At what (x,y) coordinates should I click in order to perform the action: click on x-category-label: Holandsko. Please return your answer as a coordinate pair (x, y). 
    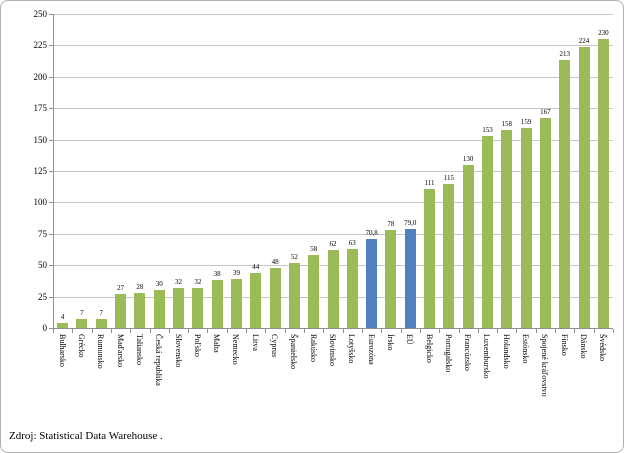
    Looking at the image, I should click on (506, 351).